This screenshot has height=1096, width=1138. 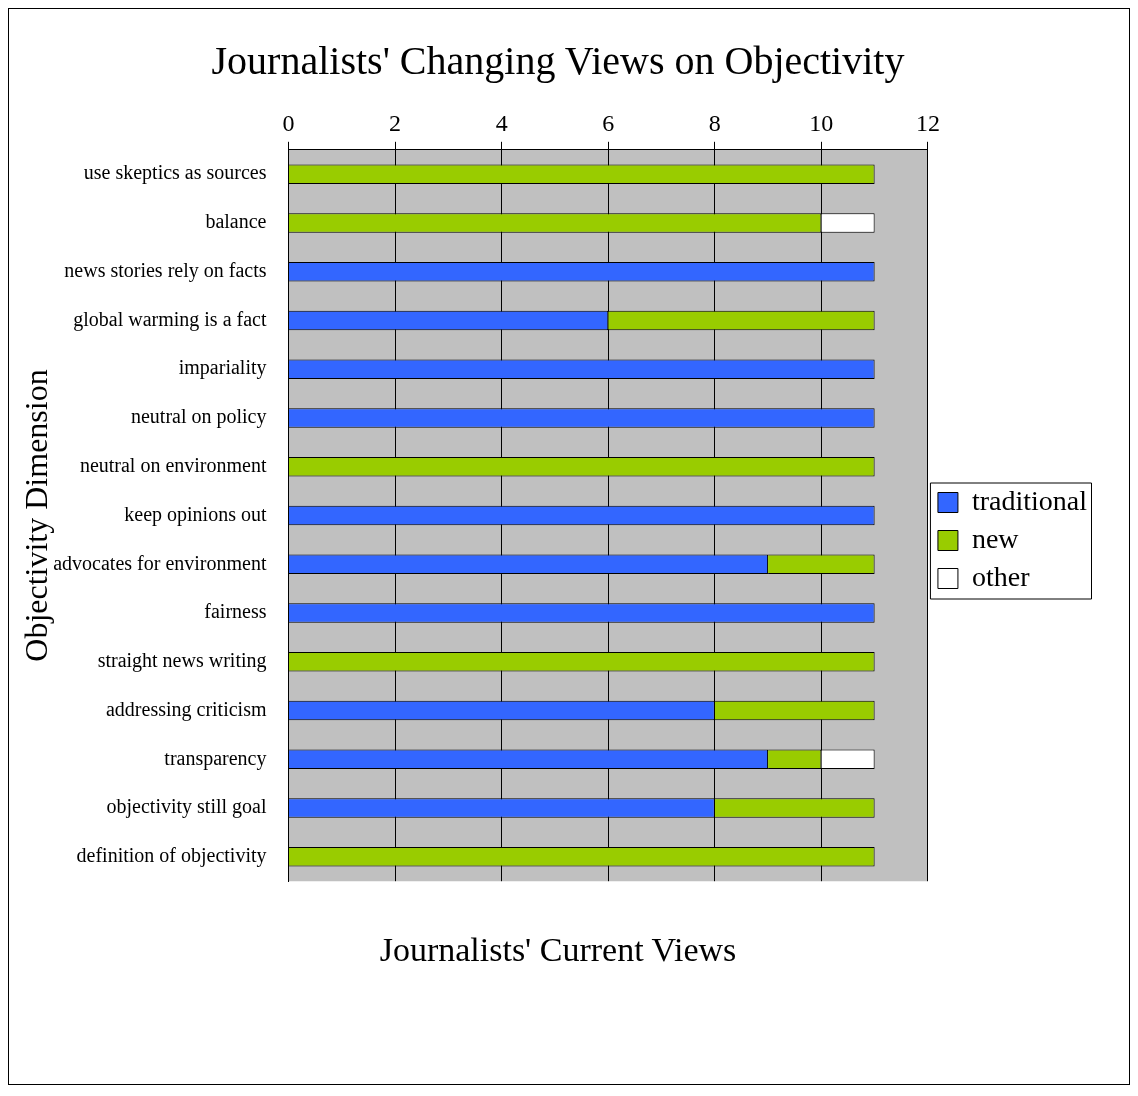 I want to click on y-tick-label: fairness, so click(x=235, y=611).